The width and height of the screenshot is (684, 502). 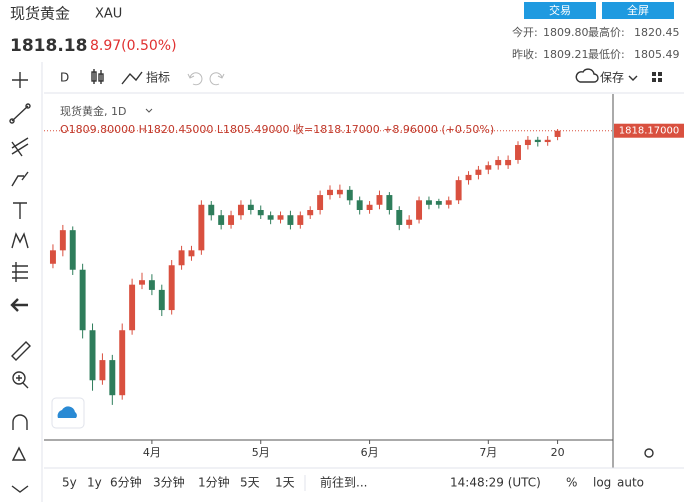 I want to click on x-tick-label: 5月, so click(x=261, y=452).